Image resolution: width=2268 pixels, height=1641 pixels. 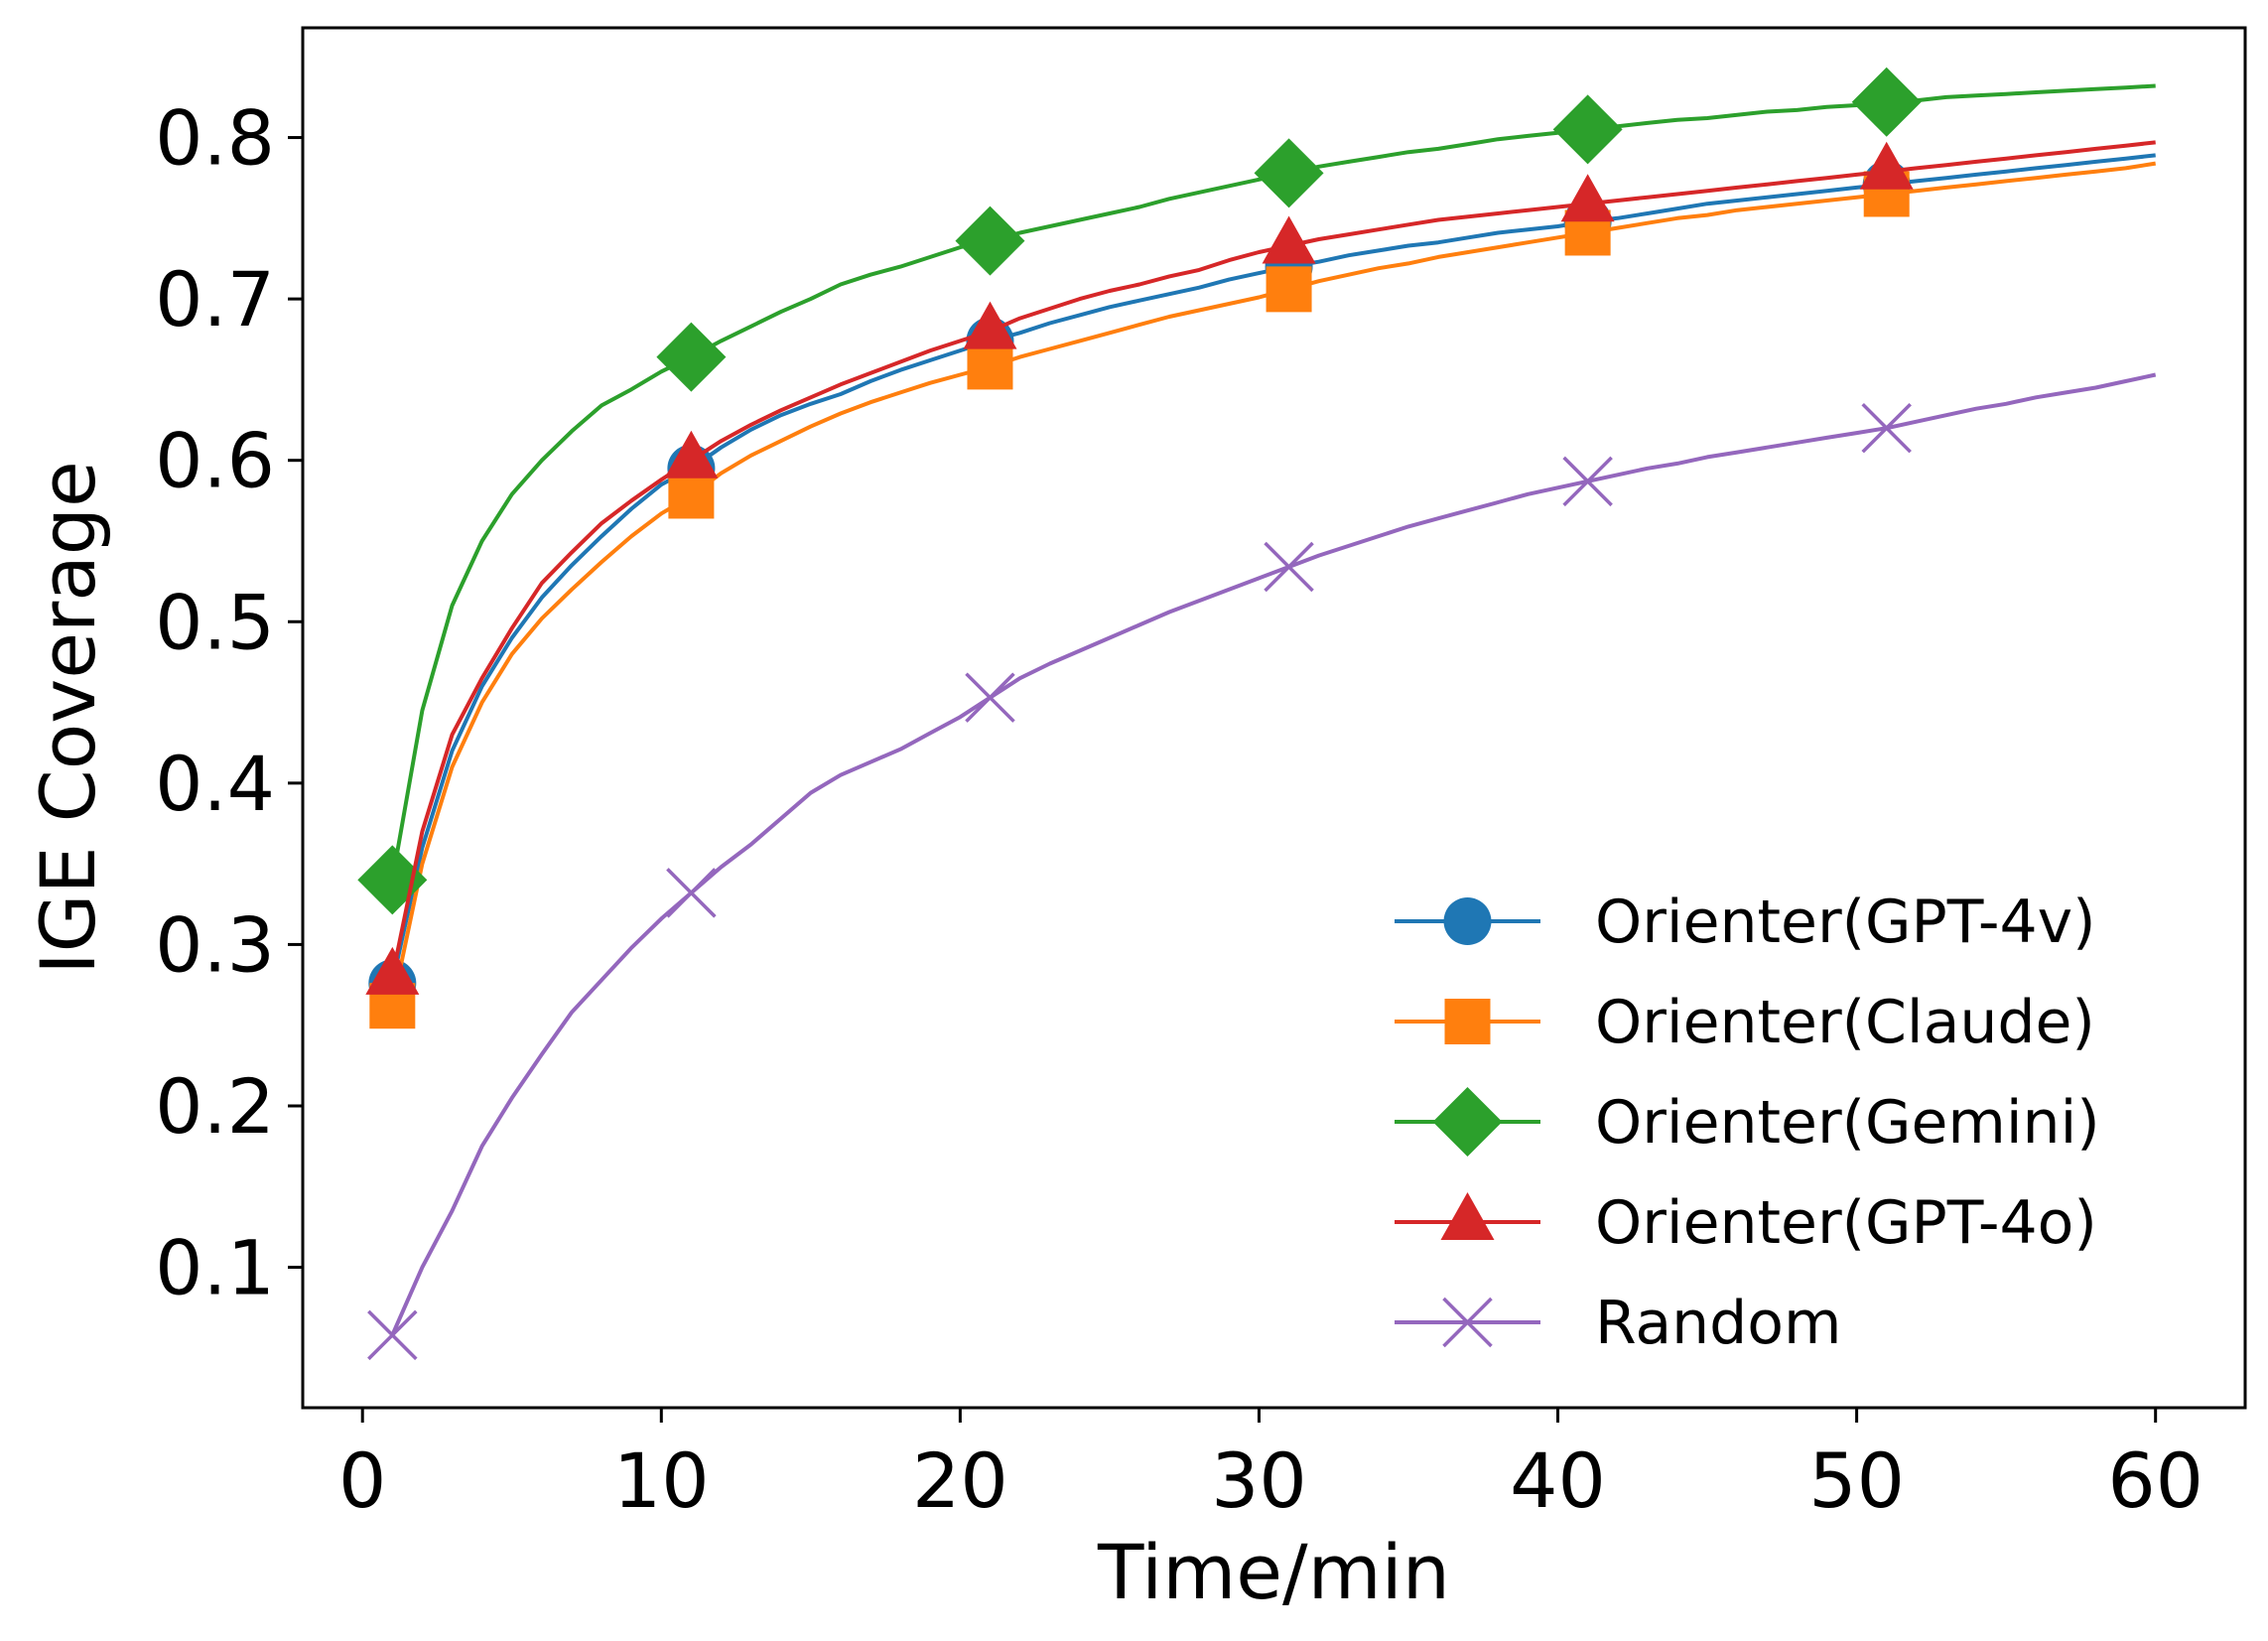 What do you see at coordinates (215, 784) in the screenshot?
I see `y-tick-label: 0.4` at bounding box center [215, 784].